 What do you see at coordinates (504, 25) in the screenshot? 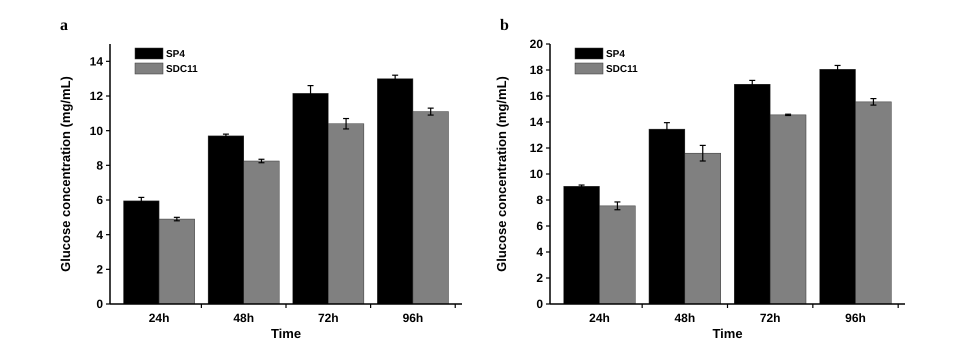
I see `chart-title: b` at bounding box center [504, 25].